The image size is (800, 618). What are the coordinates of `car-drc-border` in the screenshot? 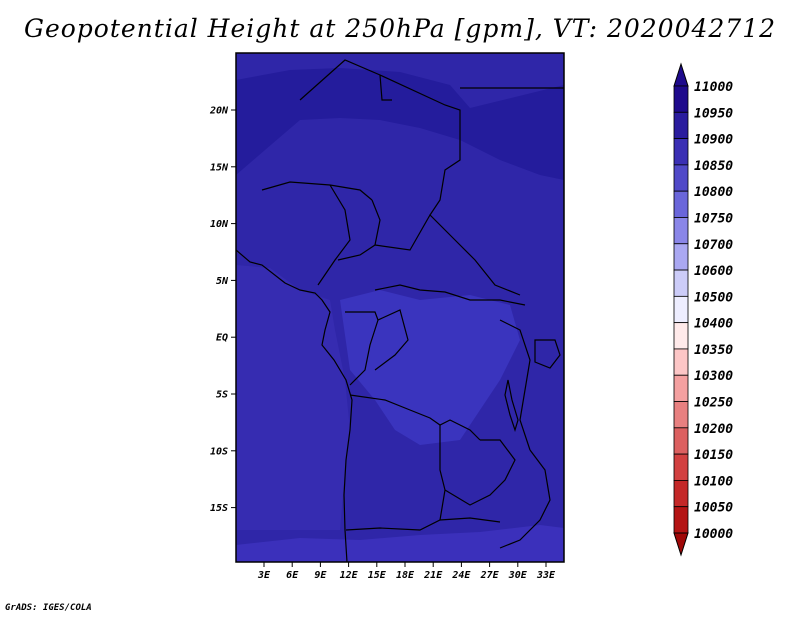 It's located at (450, 295).